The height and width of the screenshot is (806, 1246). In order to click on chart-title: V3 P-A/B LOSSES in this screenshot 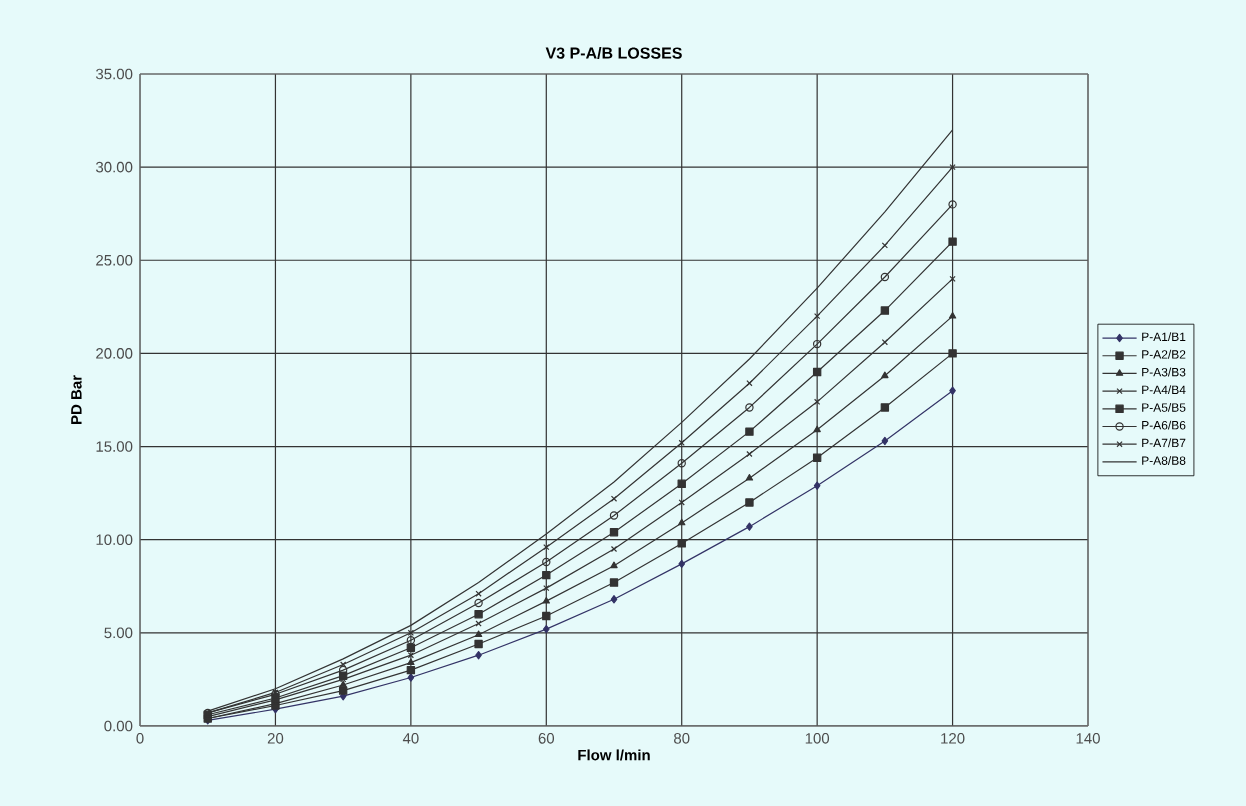, I will do `click(613, 52)`.